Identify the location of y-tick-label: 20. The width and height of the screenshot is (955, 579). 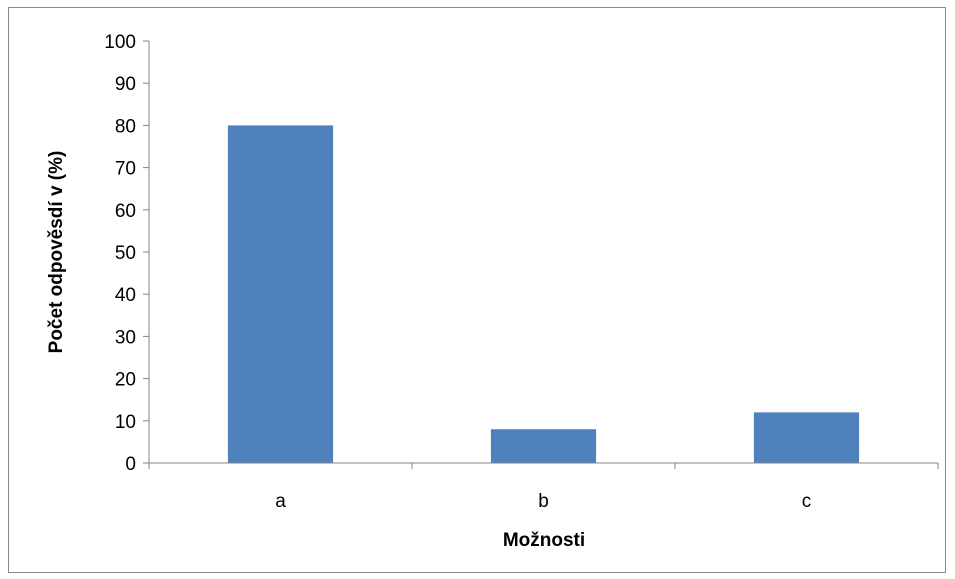
(125, 380).